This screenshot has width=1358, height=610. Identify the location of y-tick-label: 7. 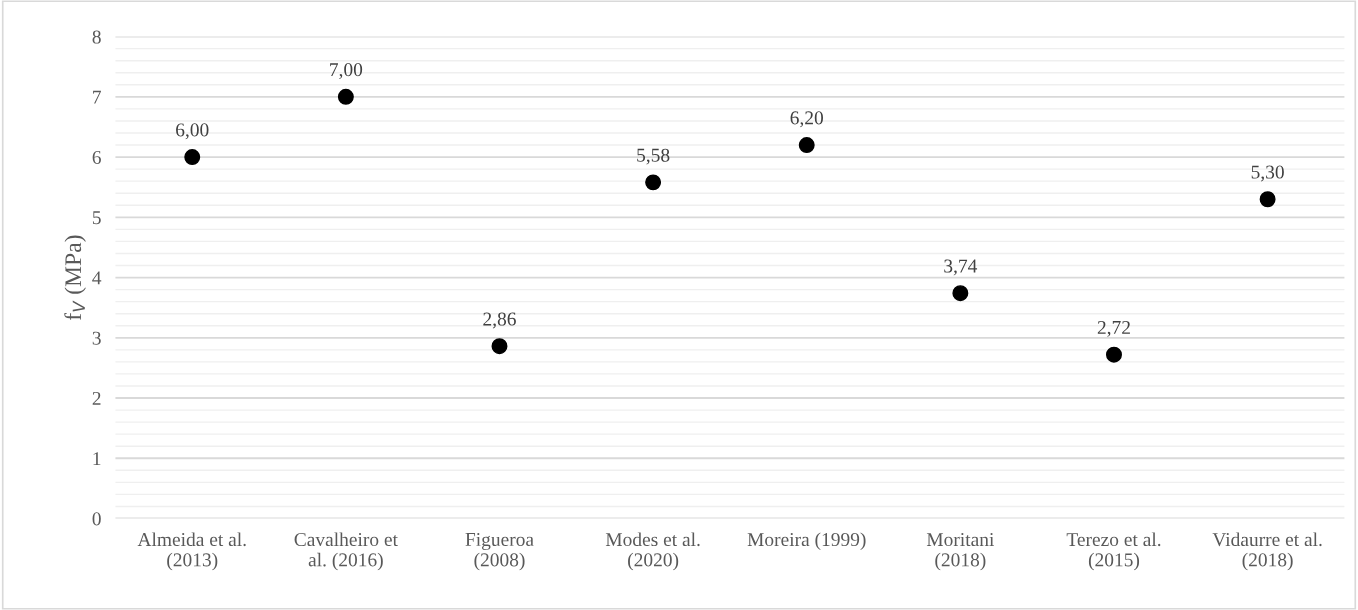
(97, 97).